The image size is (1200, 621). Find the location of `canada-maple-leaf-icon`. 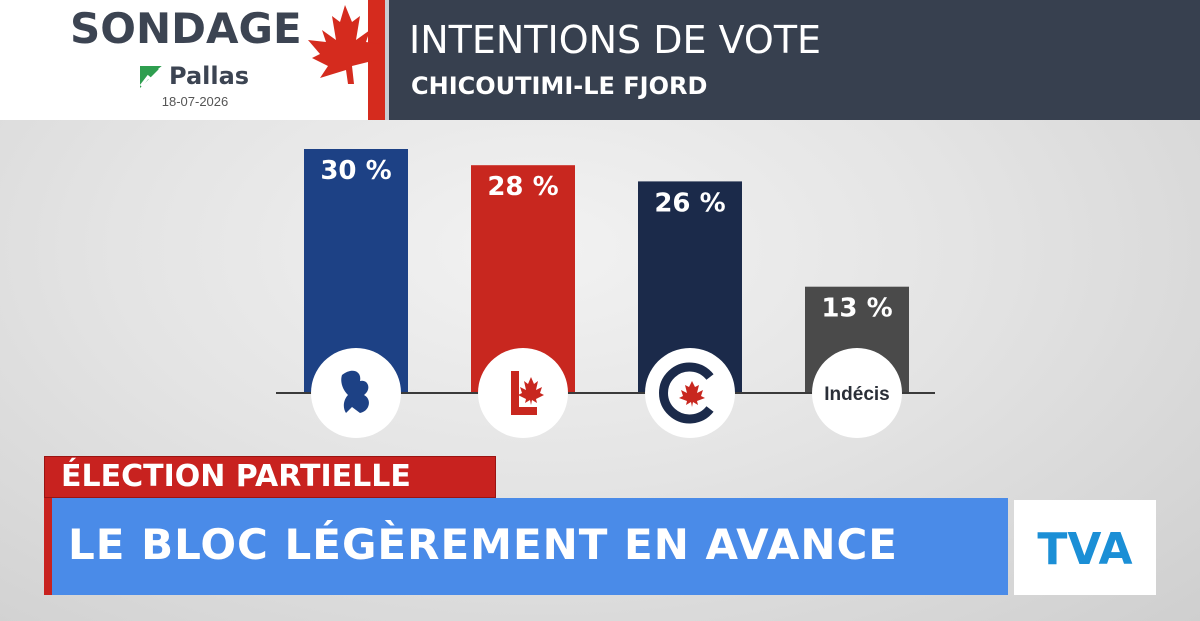

canada-maple-leaf-icon is located at coordinates (346, 60).